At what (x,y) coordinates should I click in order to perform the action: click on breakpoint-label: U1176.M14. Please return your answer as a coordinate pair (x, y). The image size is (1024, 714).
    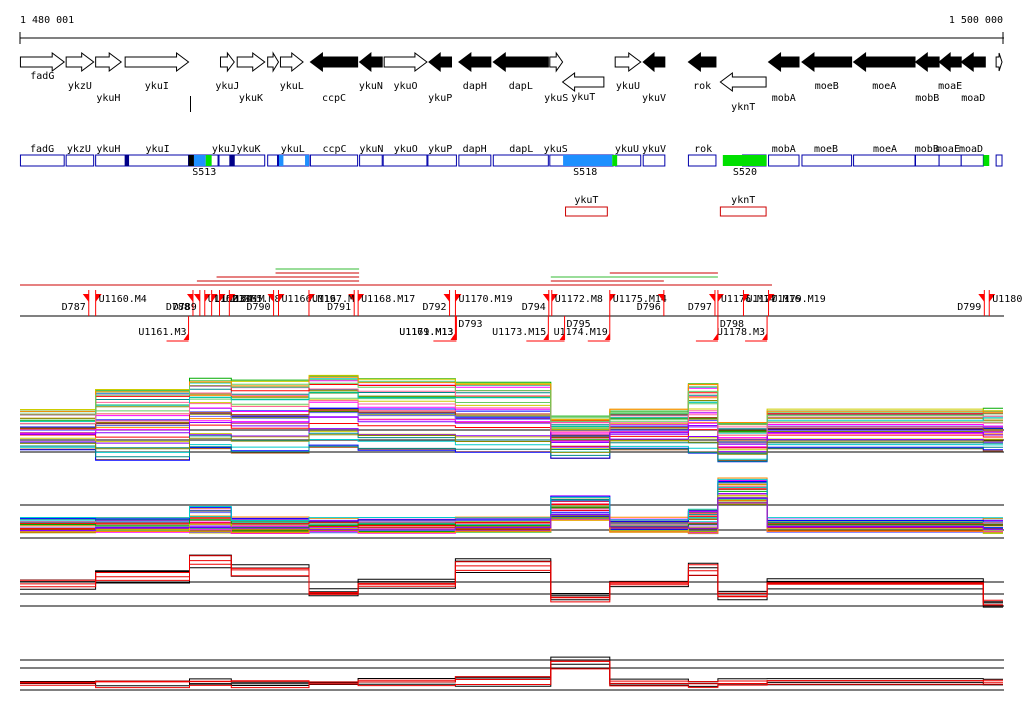
    Looking at the image, I should click on (748, 299).